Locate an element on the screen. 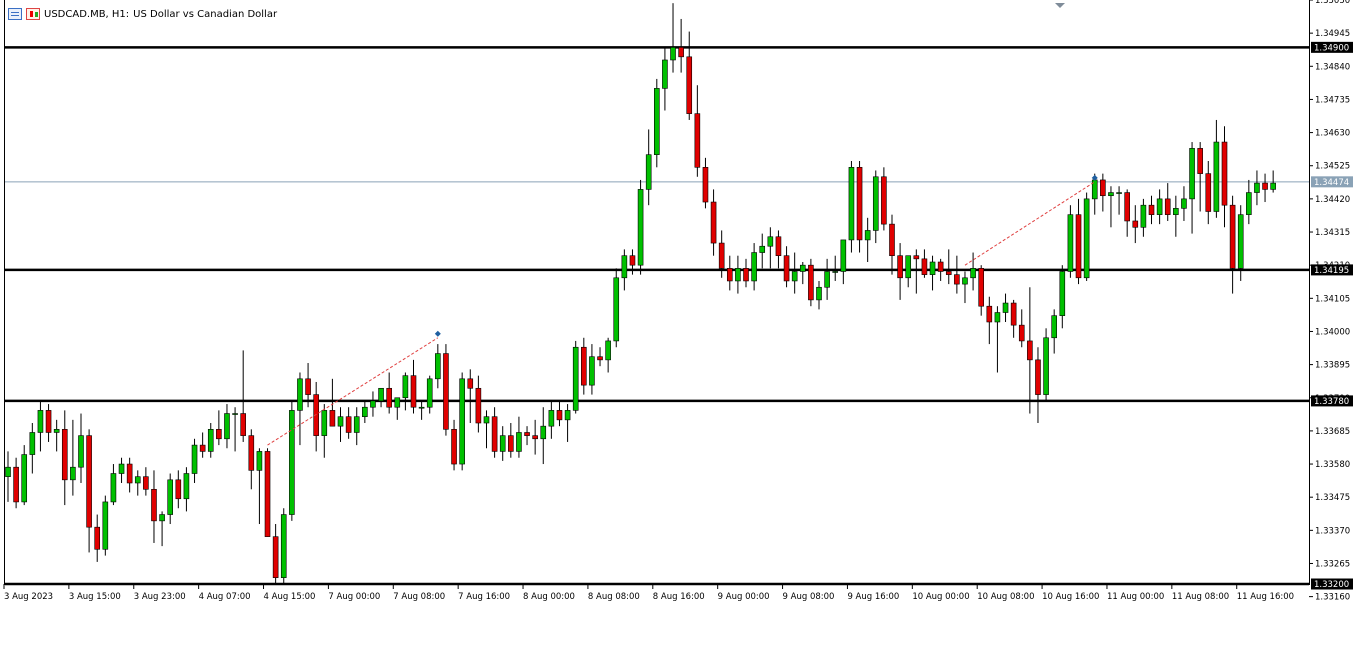  x-tick-label: 11 Aug 08:00 is located at coordinates (1200, 597).